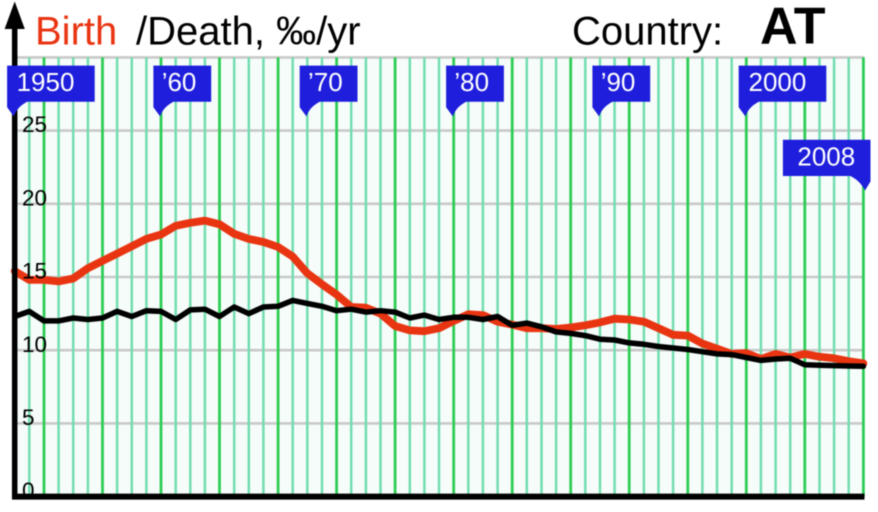 The height and width of the screenshot is (512, 878). What do you see at coordinates (647, 32) in the screenshot?
I see `svg-text: Country:` at bounding box center [647, 32].